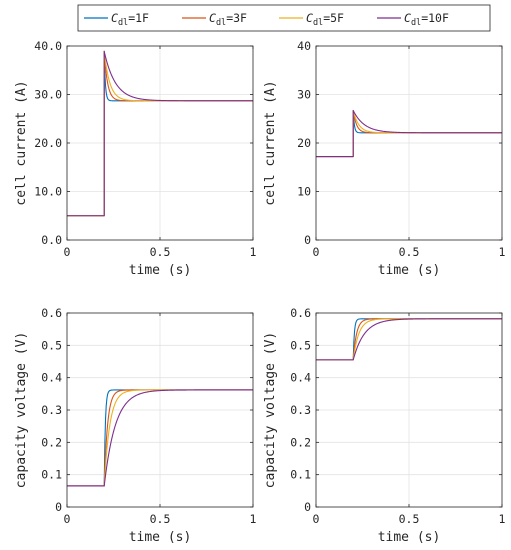 The image size is (511, 550). What do you see at coordinates (325, 19) in the screenshot?
I see `legend-label: Cdl=5F` at bounding box center [325, 19].